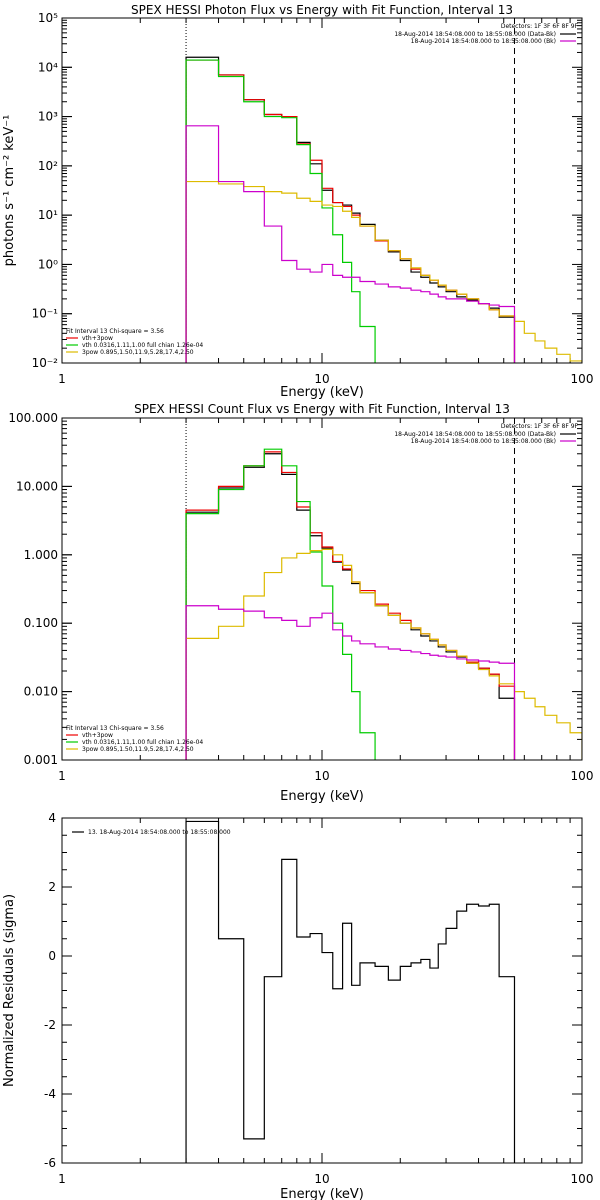 Image resolution: width=600 pixels, height=1200 pixels. I want to click on y-tick-label: -6, so click(50, 1163).